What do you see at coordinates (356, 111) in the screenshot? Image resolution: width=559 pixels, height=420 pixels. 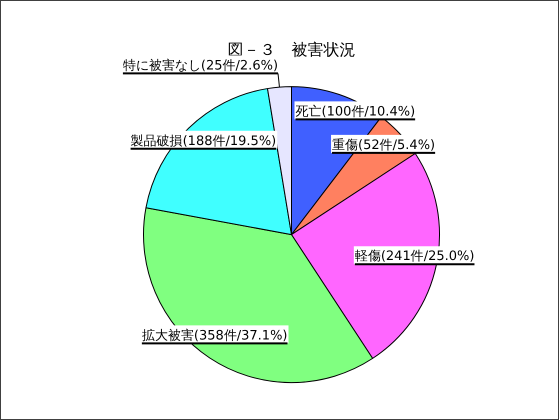 I see `slice-label: 死亡(100件/10.4%)` at bounding box center [356, 111].